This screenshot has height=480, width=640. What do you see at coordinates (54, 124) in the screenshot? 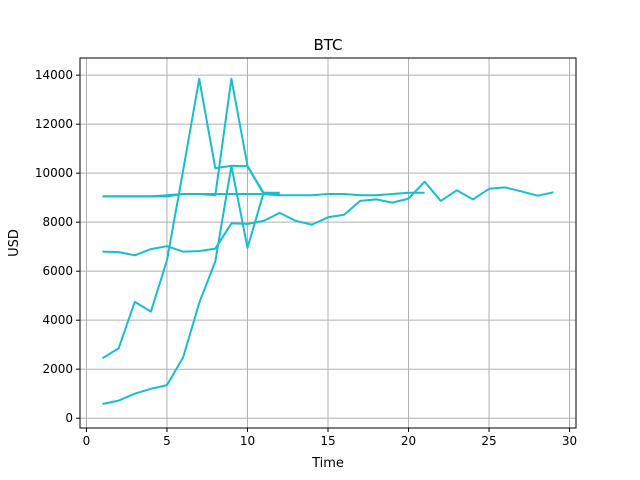
I see `y-tick-label: 12000` at bounding box center [54, 124].